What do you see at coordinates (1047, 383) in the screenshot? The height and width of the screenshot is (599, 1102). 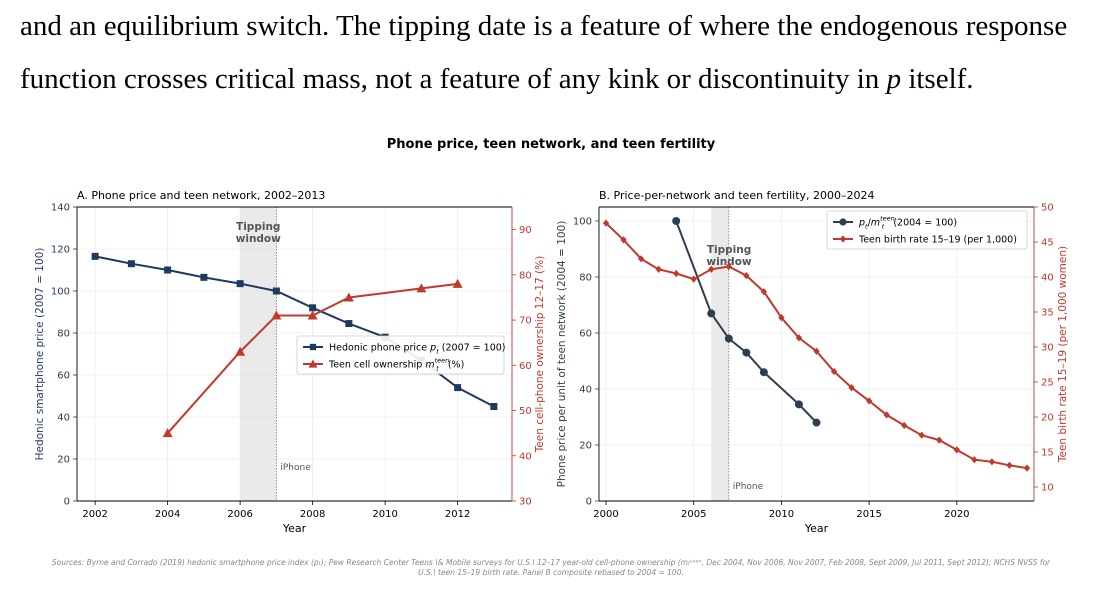 I see `y-right-tick-label: 25` at bounding box center [1047, 383].